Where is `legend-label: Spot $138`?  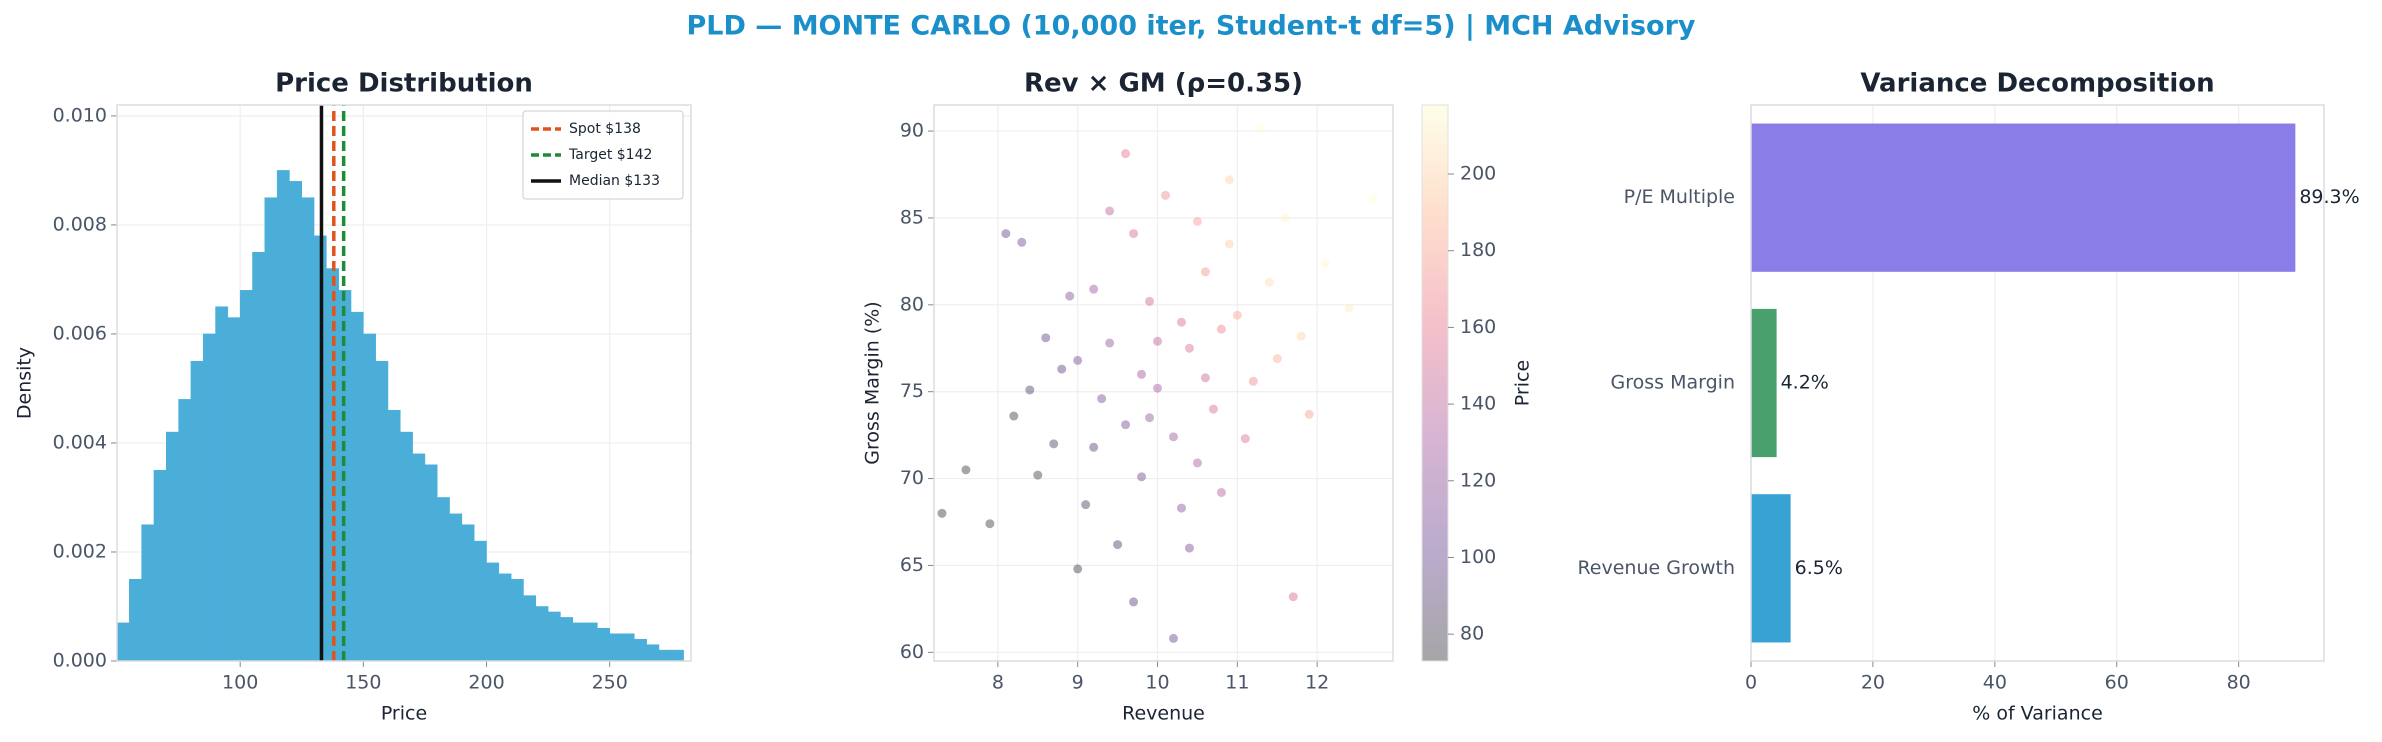 legend-label: Spot $138 is located at coordinates (605, 129).